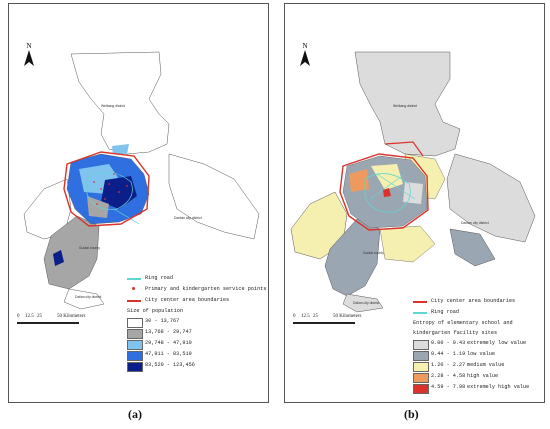  I want to click on panel-caption-a: (a), so click(135, 414).